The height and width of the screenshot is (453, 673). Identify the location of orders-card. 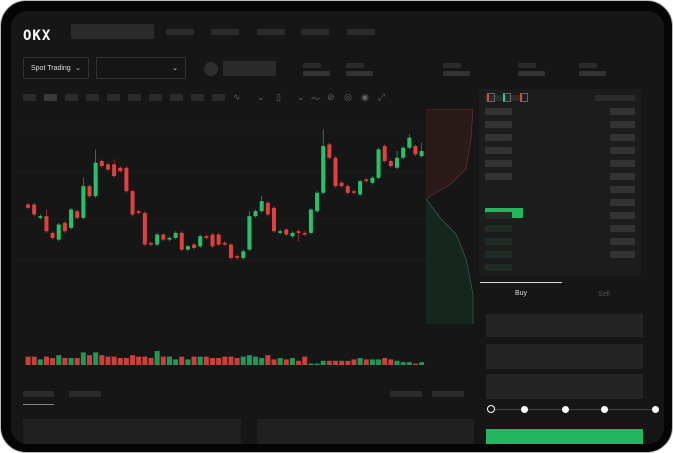
(132, 431).